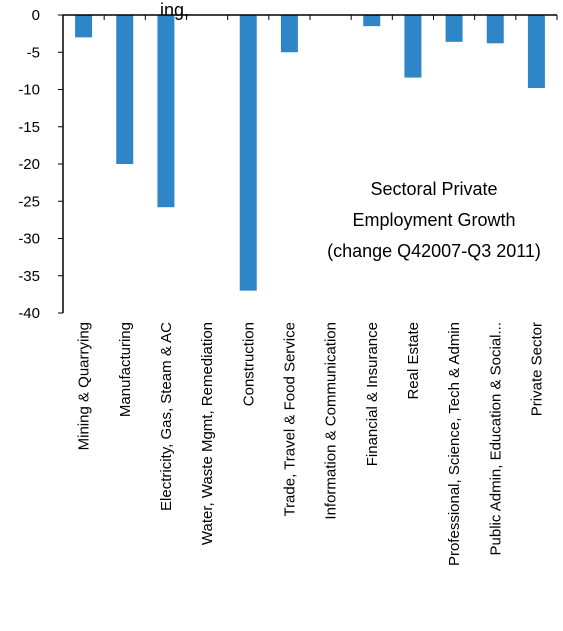  Describe the element at coordinates (372, 394) in the screenshot. I see `x-tick-label: Financial & Insurance` at that location.